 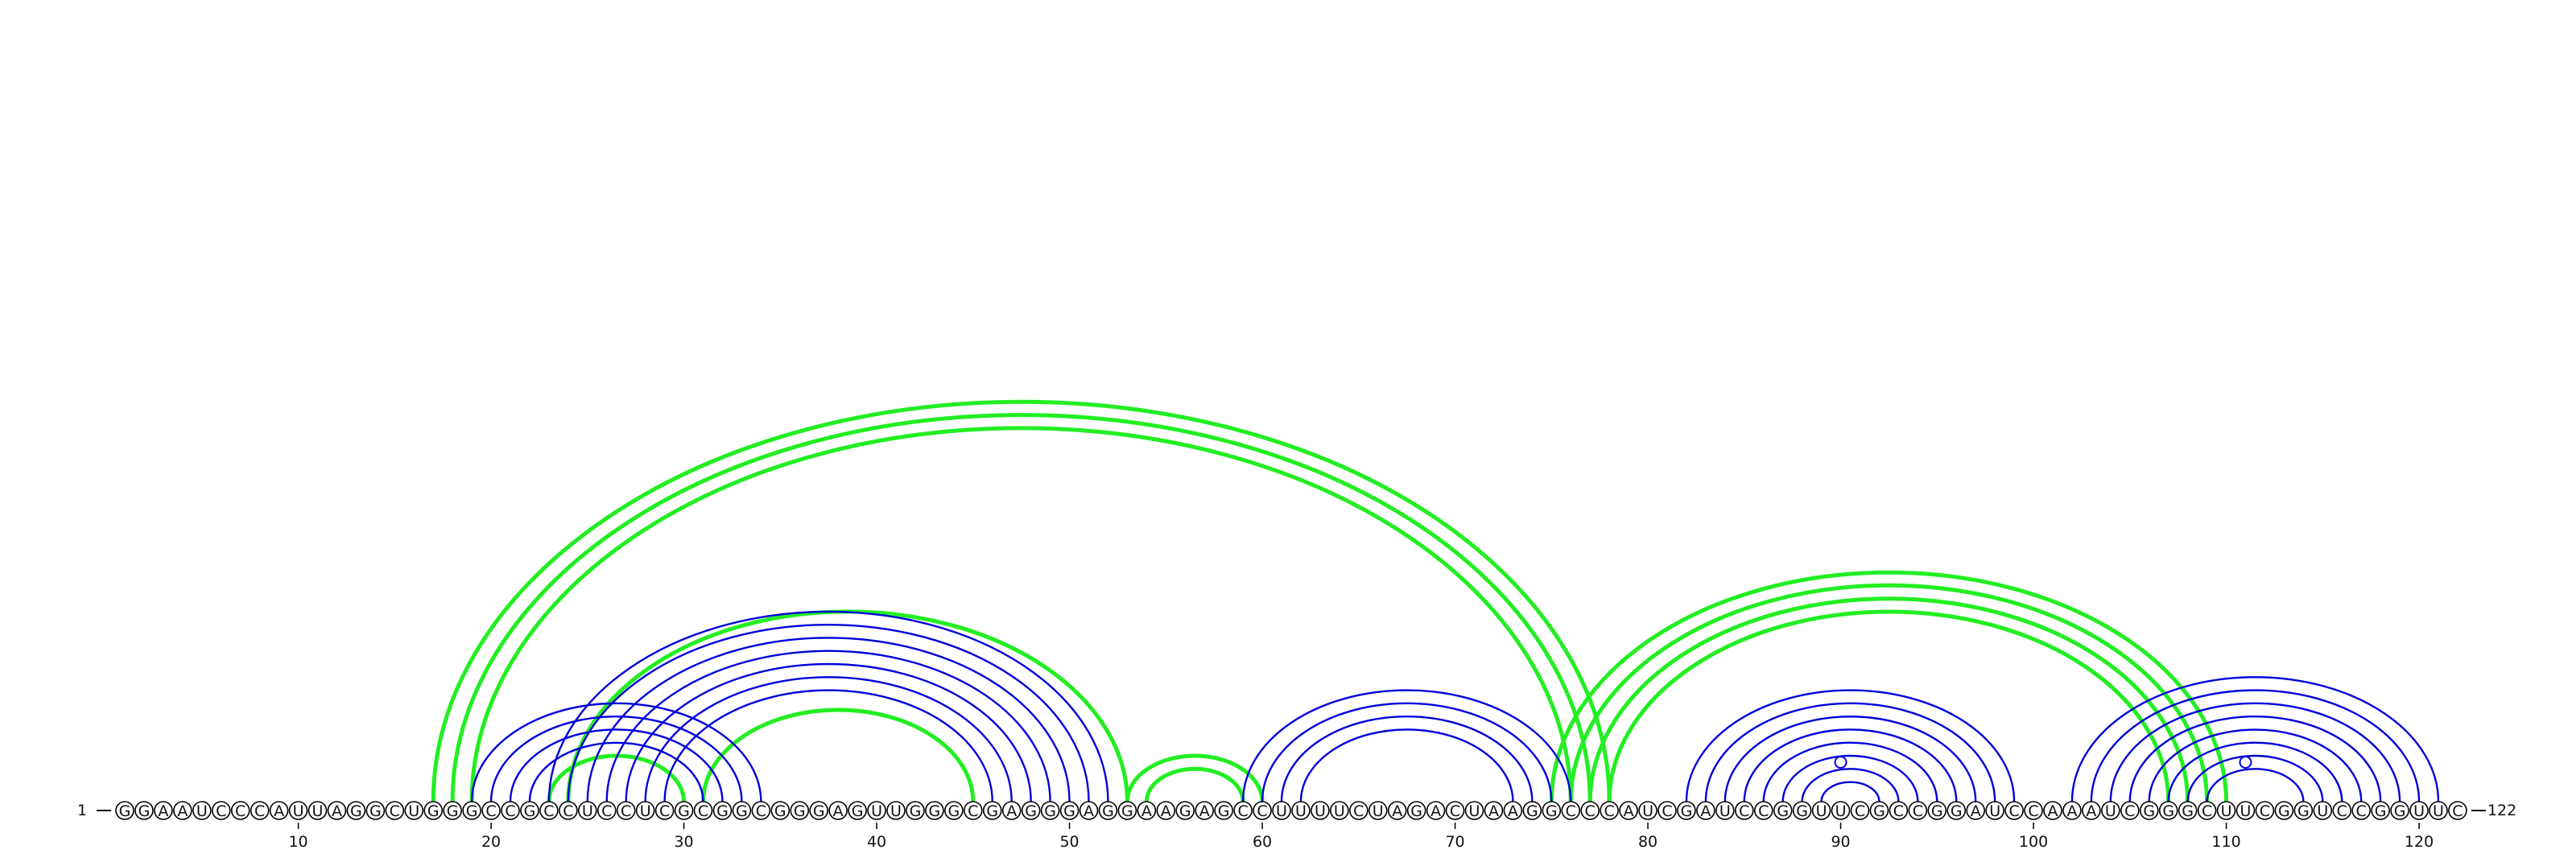 I want to click on nucleotide-121: U, so click(x=2438, y=811).